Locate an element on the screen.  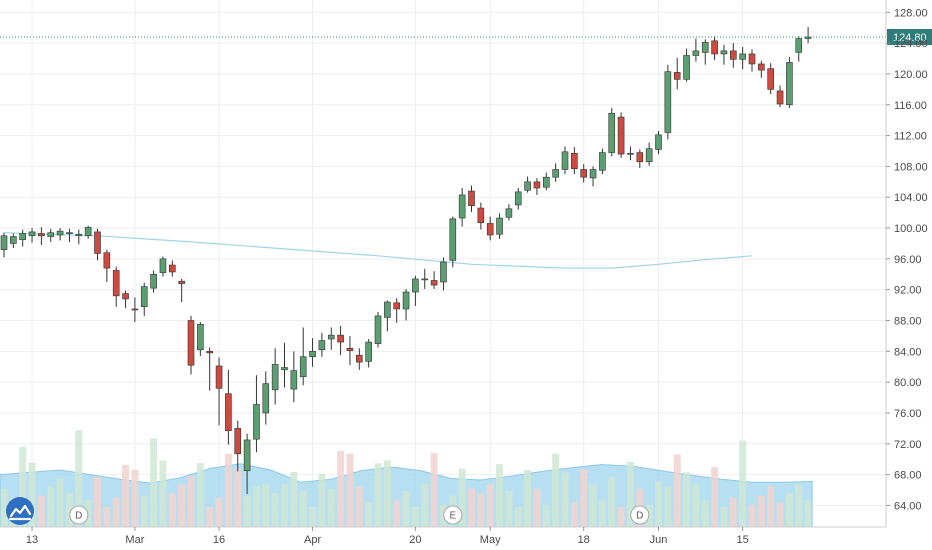
watermark-logo is located at coordinates (20, 511).